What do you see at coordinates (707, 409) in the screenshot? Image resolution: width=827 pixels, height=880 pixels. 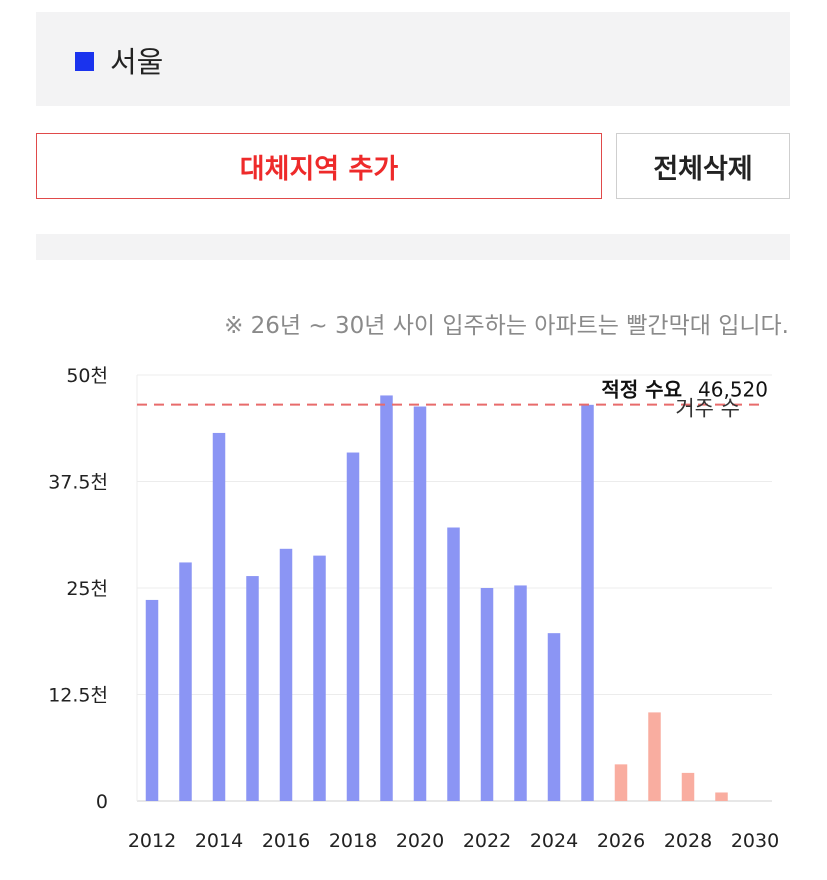 I see `overlap-text: 거주 수` at bounding box center [707, 409].